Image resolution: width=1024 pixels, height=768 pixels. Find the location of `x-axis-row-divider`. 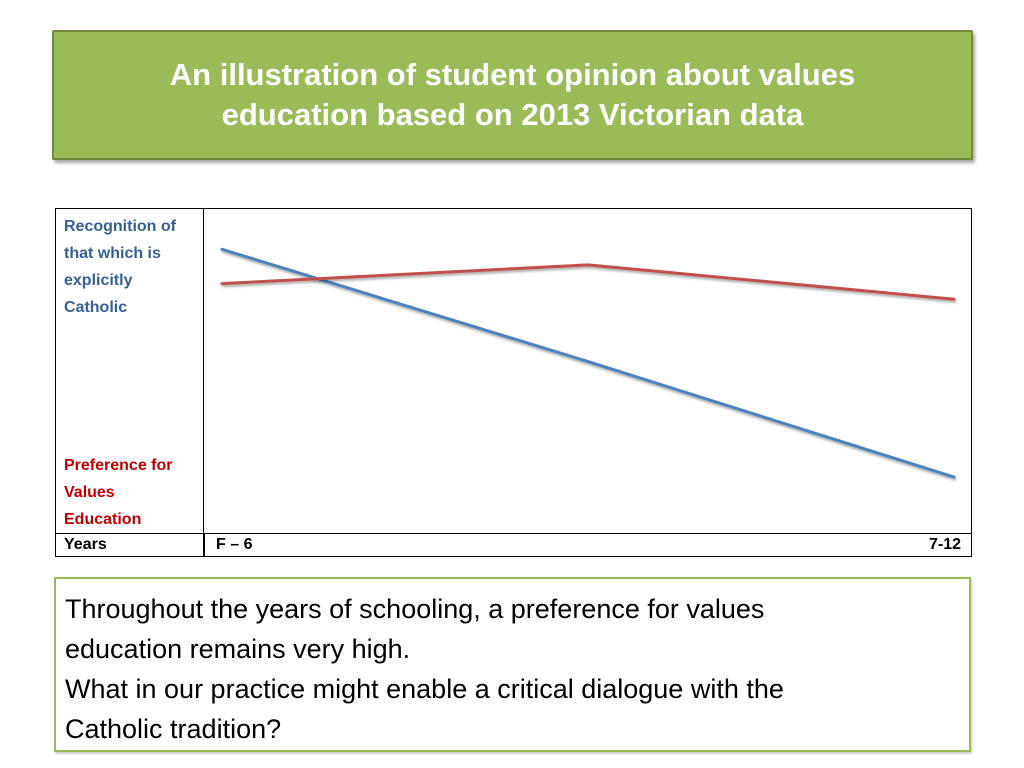

x-axis-row-divider is located at coordinates (204, 545).